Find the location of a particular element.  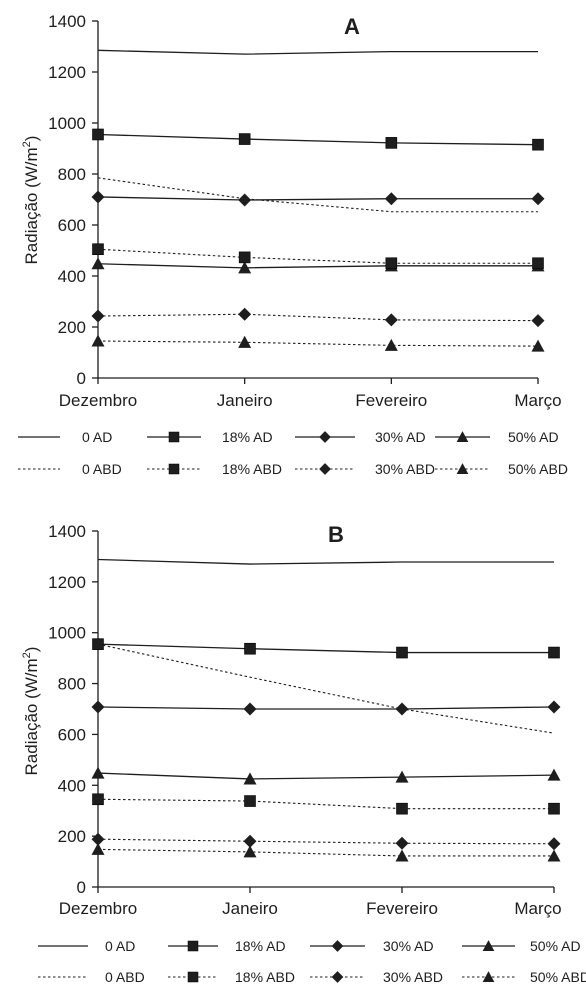

y-tick-label: 600 is located at coordinates (72, 734).